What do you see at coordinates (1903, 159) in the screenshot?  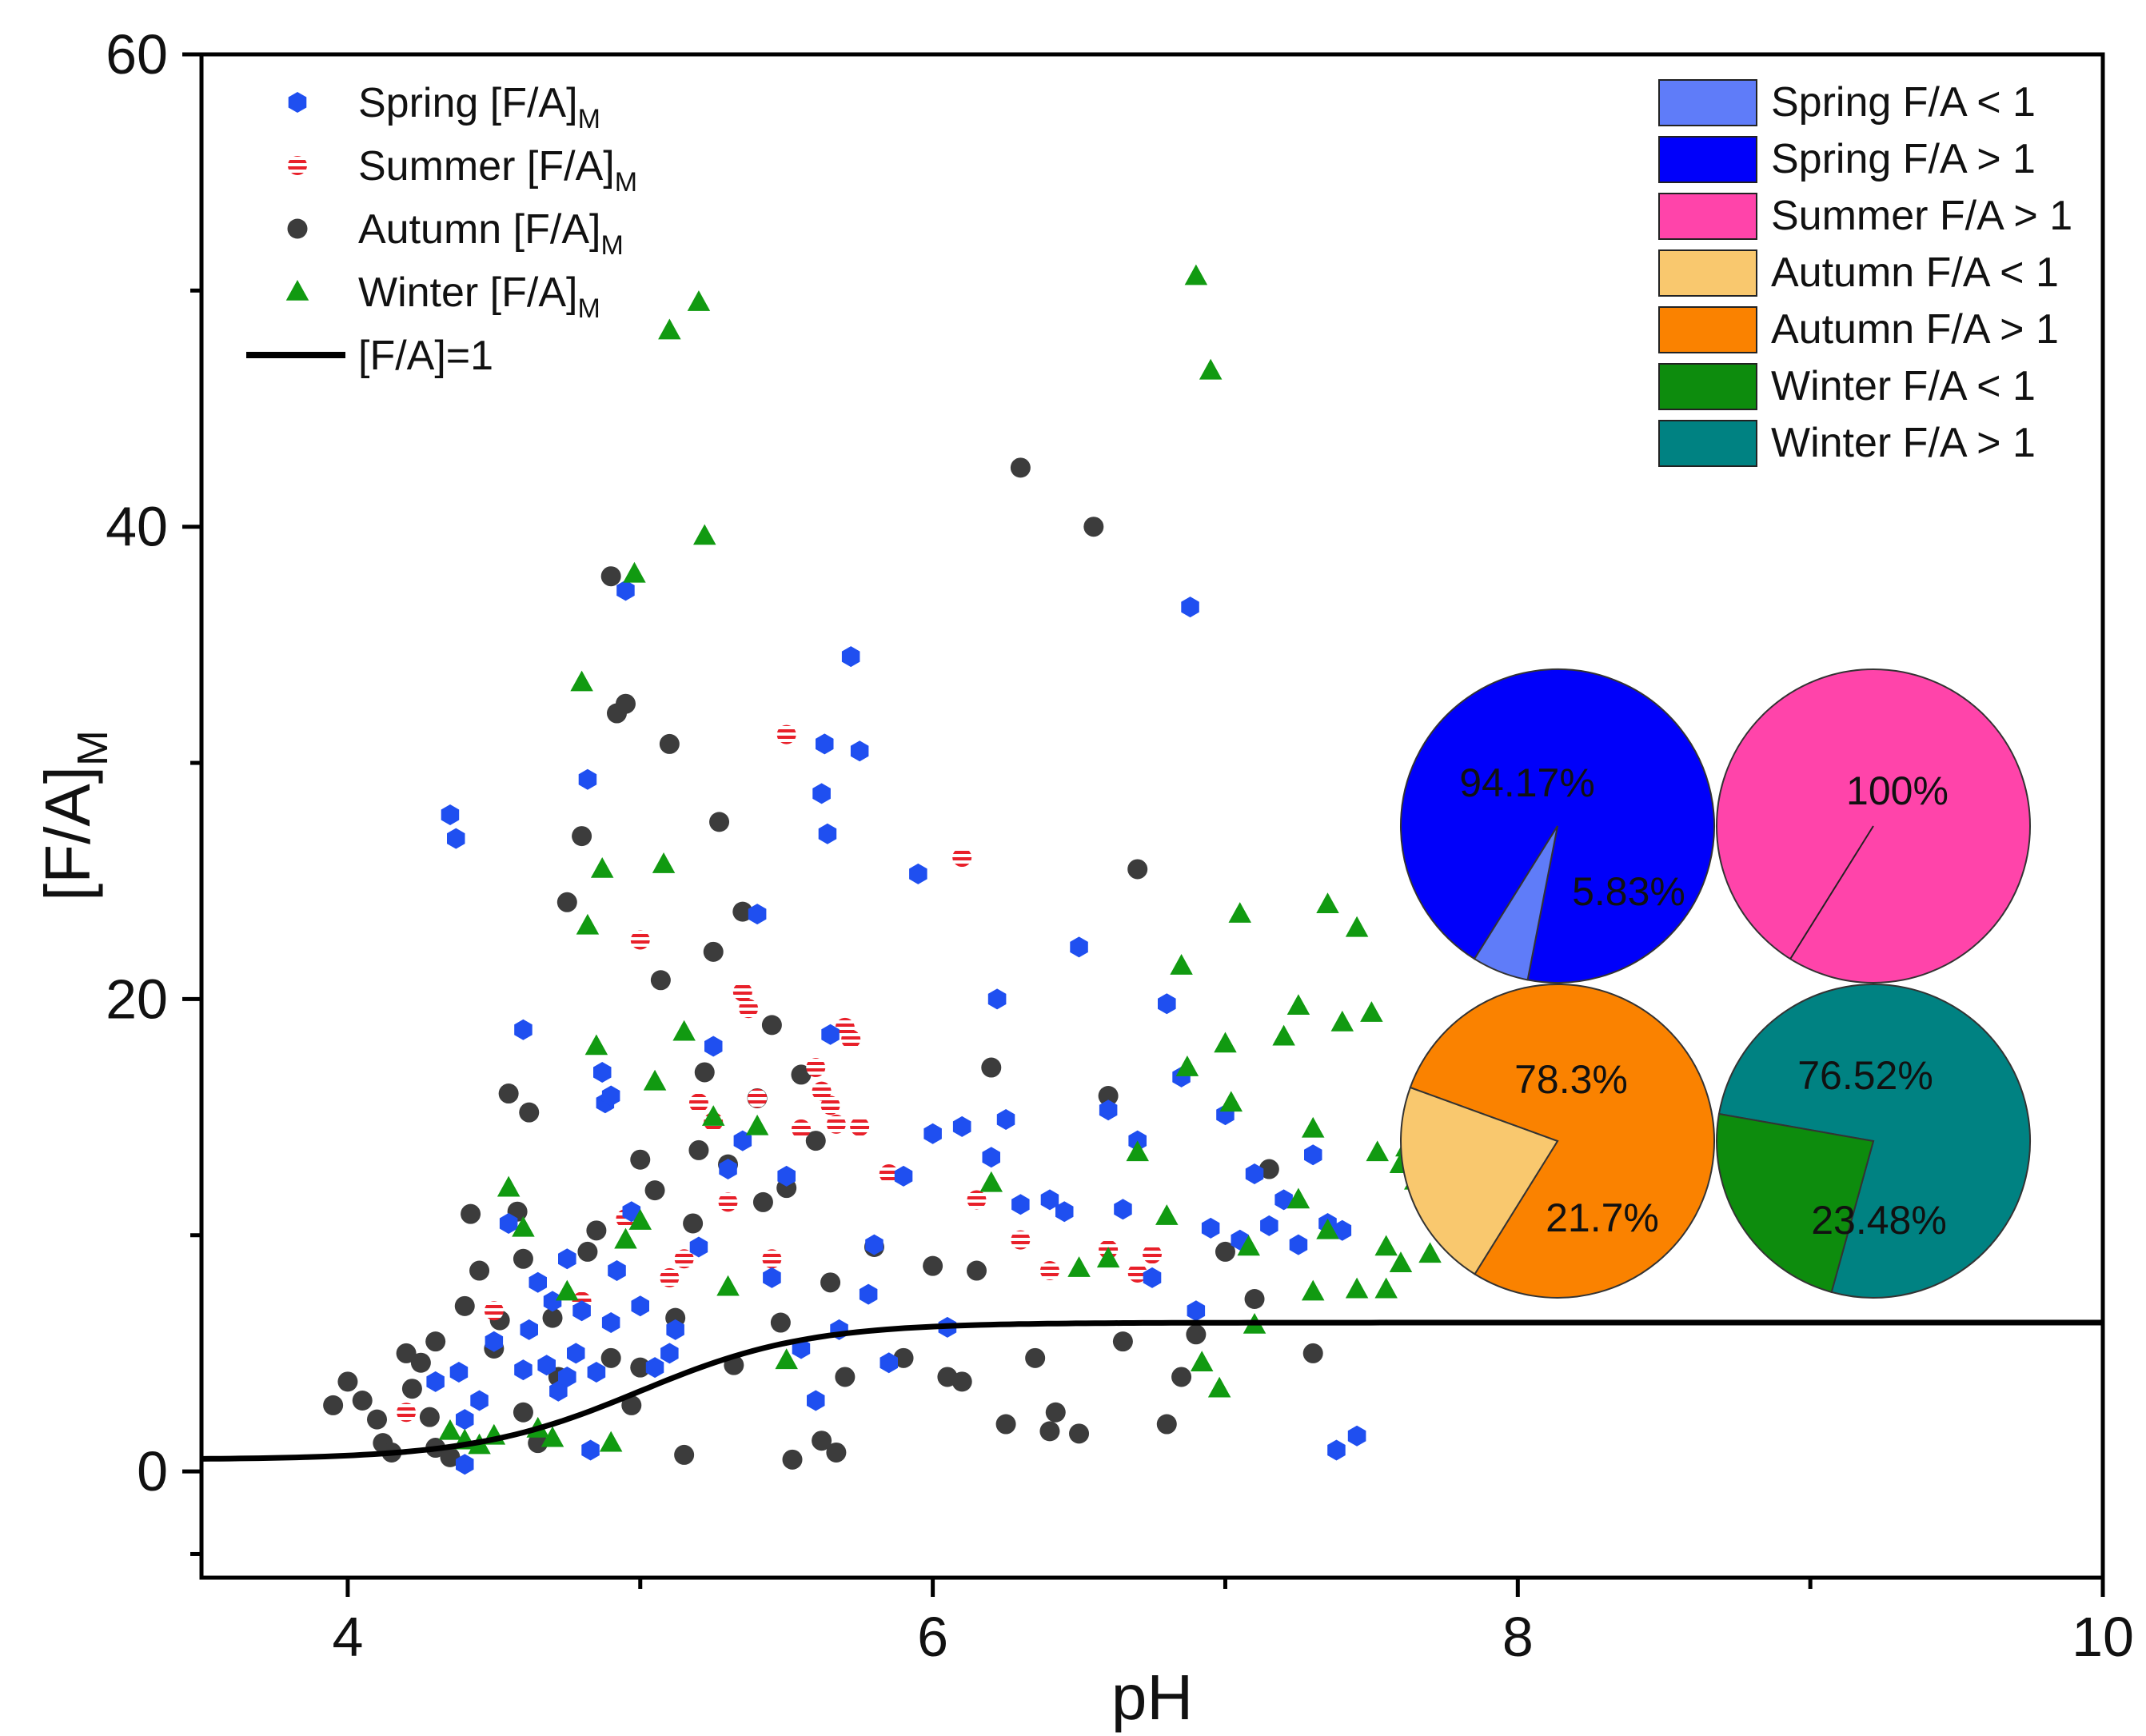 I see `pie-legend-label: Spring F/A > 1` at bounding box center [1903, 159].